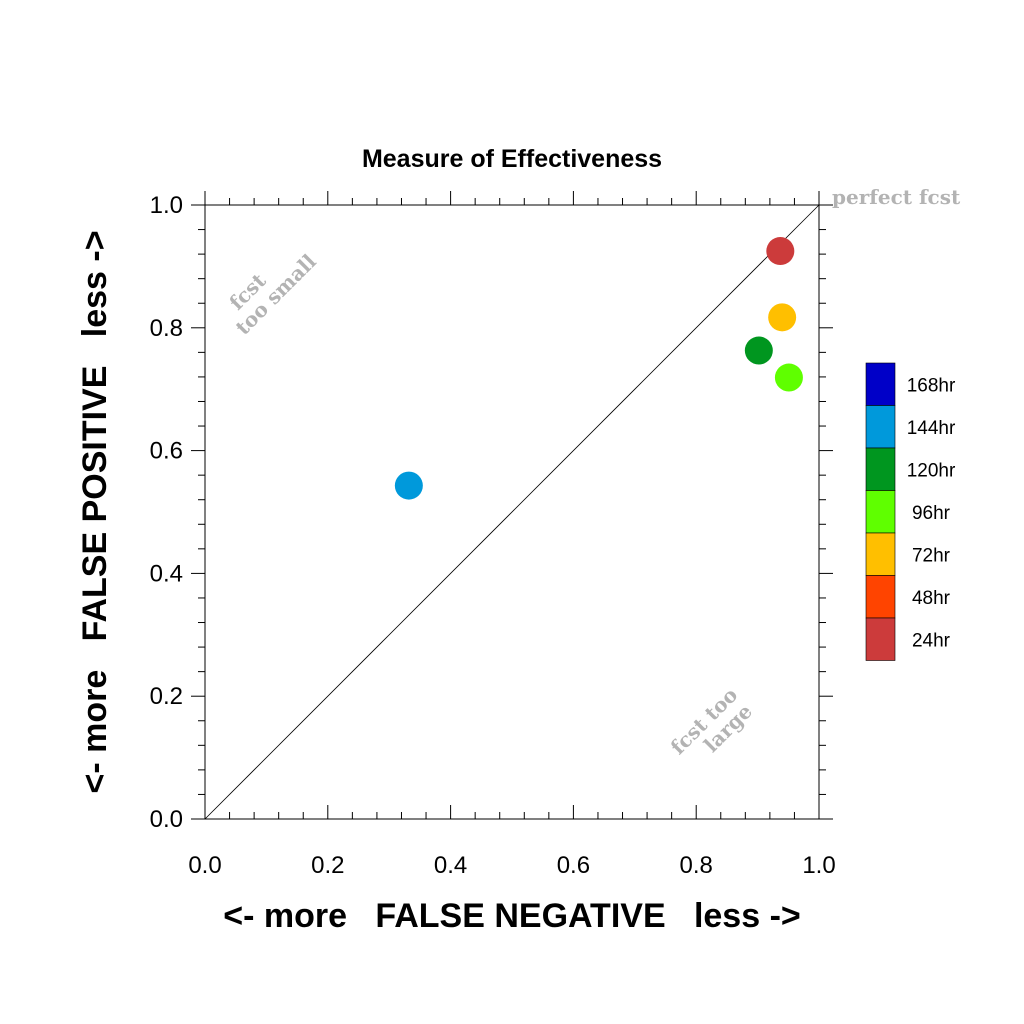 Image resolution: width=1024 pixels, height=1024 pixels. Describe the element at coordinates (880, 469) in the screenshot. I see `legend-swatch-120hr` at that location.